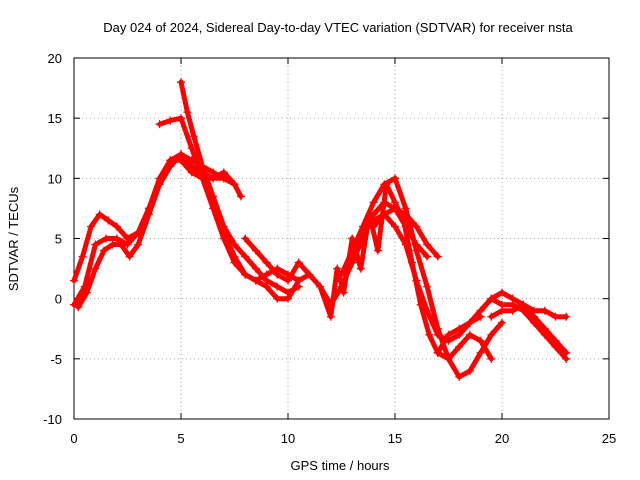 The width and height of the screenshot is (640, 480). I want to click on y-tick-label: 15, so click(55, 118).